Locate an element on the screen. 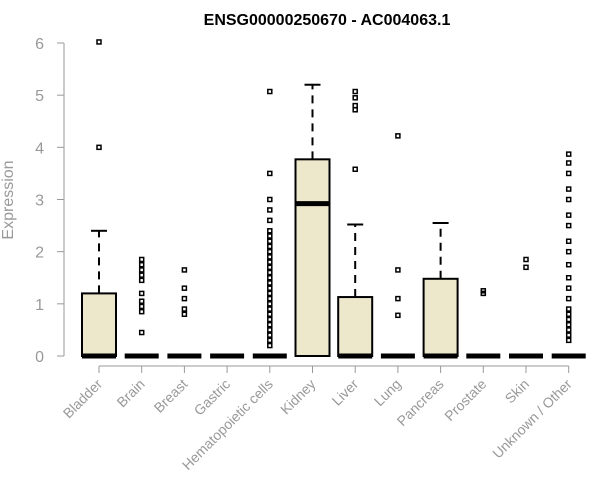 The image size is (600, 500). y-tick-label: 5 is located at coordinates (39, 96).